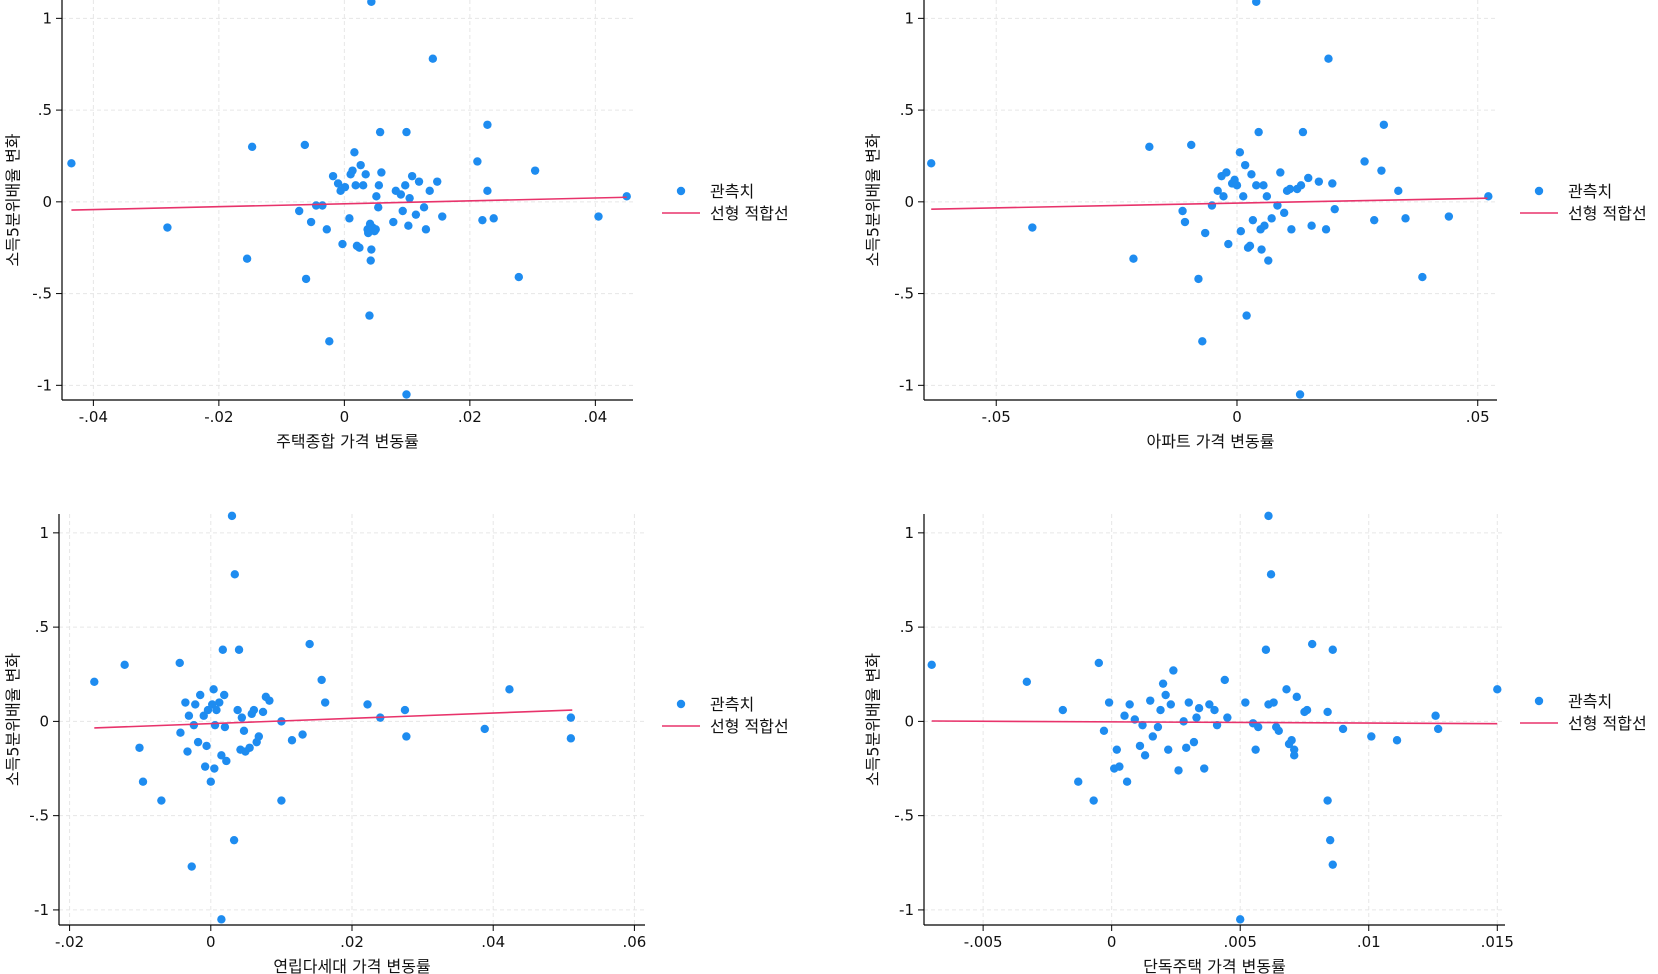 Image resolution: width=1658 pixels, height=974 pixels. What do you see at coordinates (907, 627) in the screenshot?
I see `y-tick-label: .5` at bounding box center [907, 627].